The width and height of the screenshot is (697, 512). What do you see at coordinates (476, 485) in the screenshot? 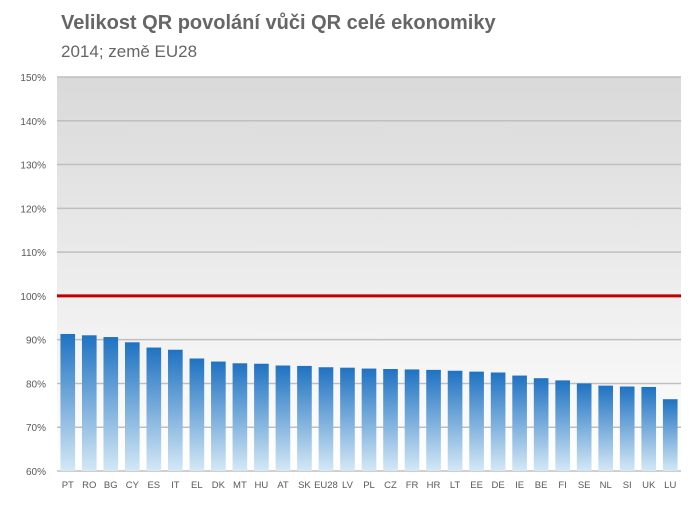
I see `x-tick-label: EE` at bounding box center [476, 485].